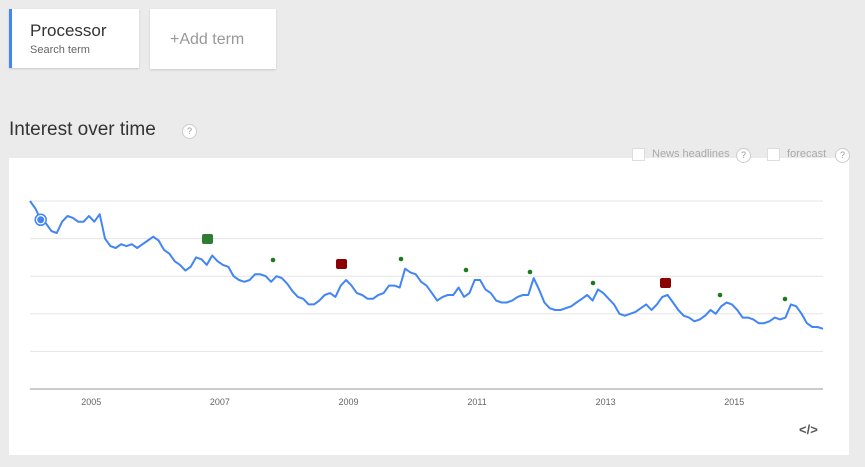  What do you see at coordinates (82, 129) in the screenshot?
I see `section-title: Interest over time` at bounding box center [82, 129].